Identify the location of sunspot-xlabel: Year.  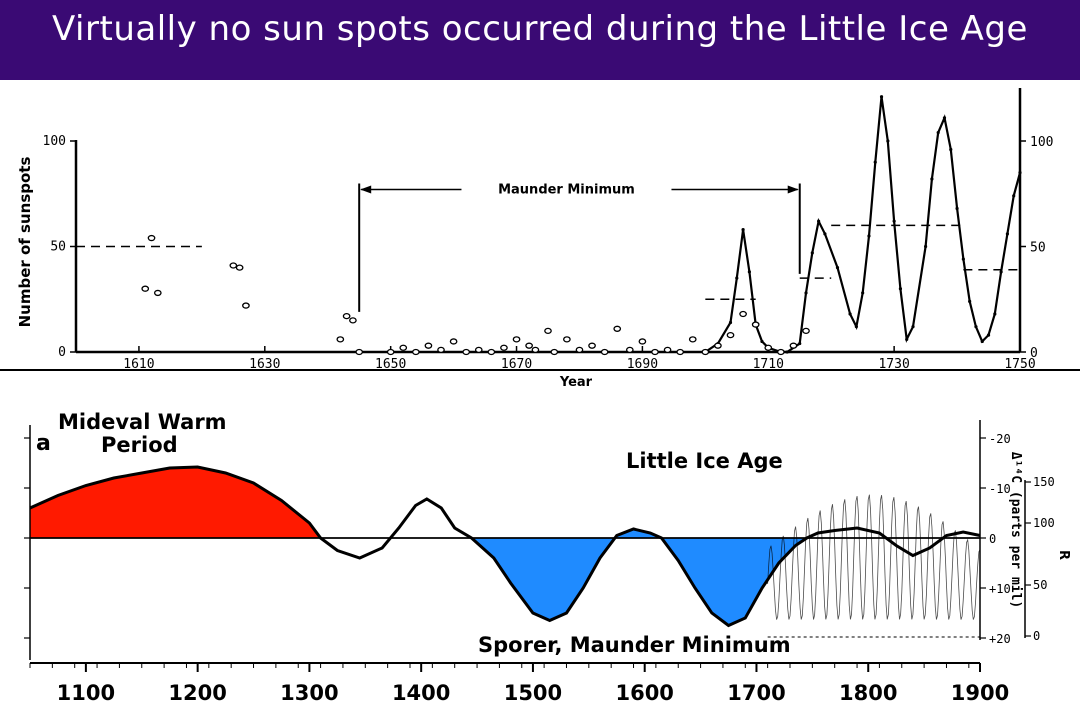
(576, 382).